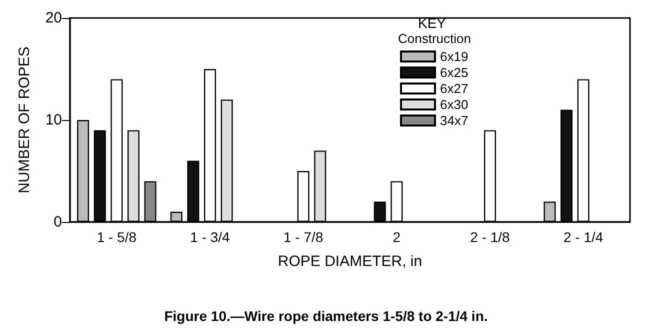 Image resolution: width=652 pixels, height=332 pixels. What do you see at coordinates (326, 316) in the screenshot?
I see `text: Figure 10.—Wire rope diameters 1-5/8 to 2-1/4 in.` at bounding box center [326, 316].